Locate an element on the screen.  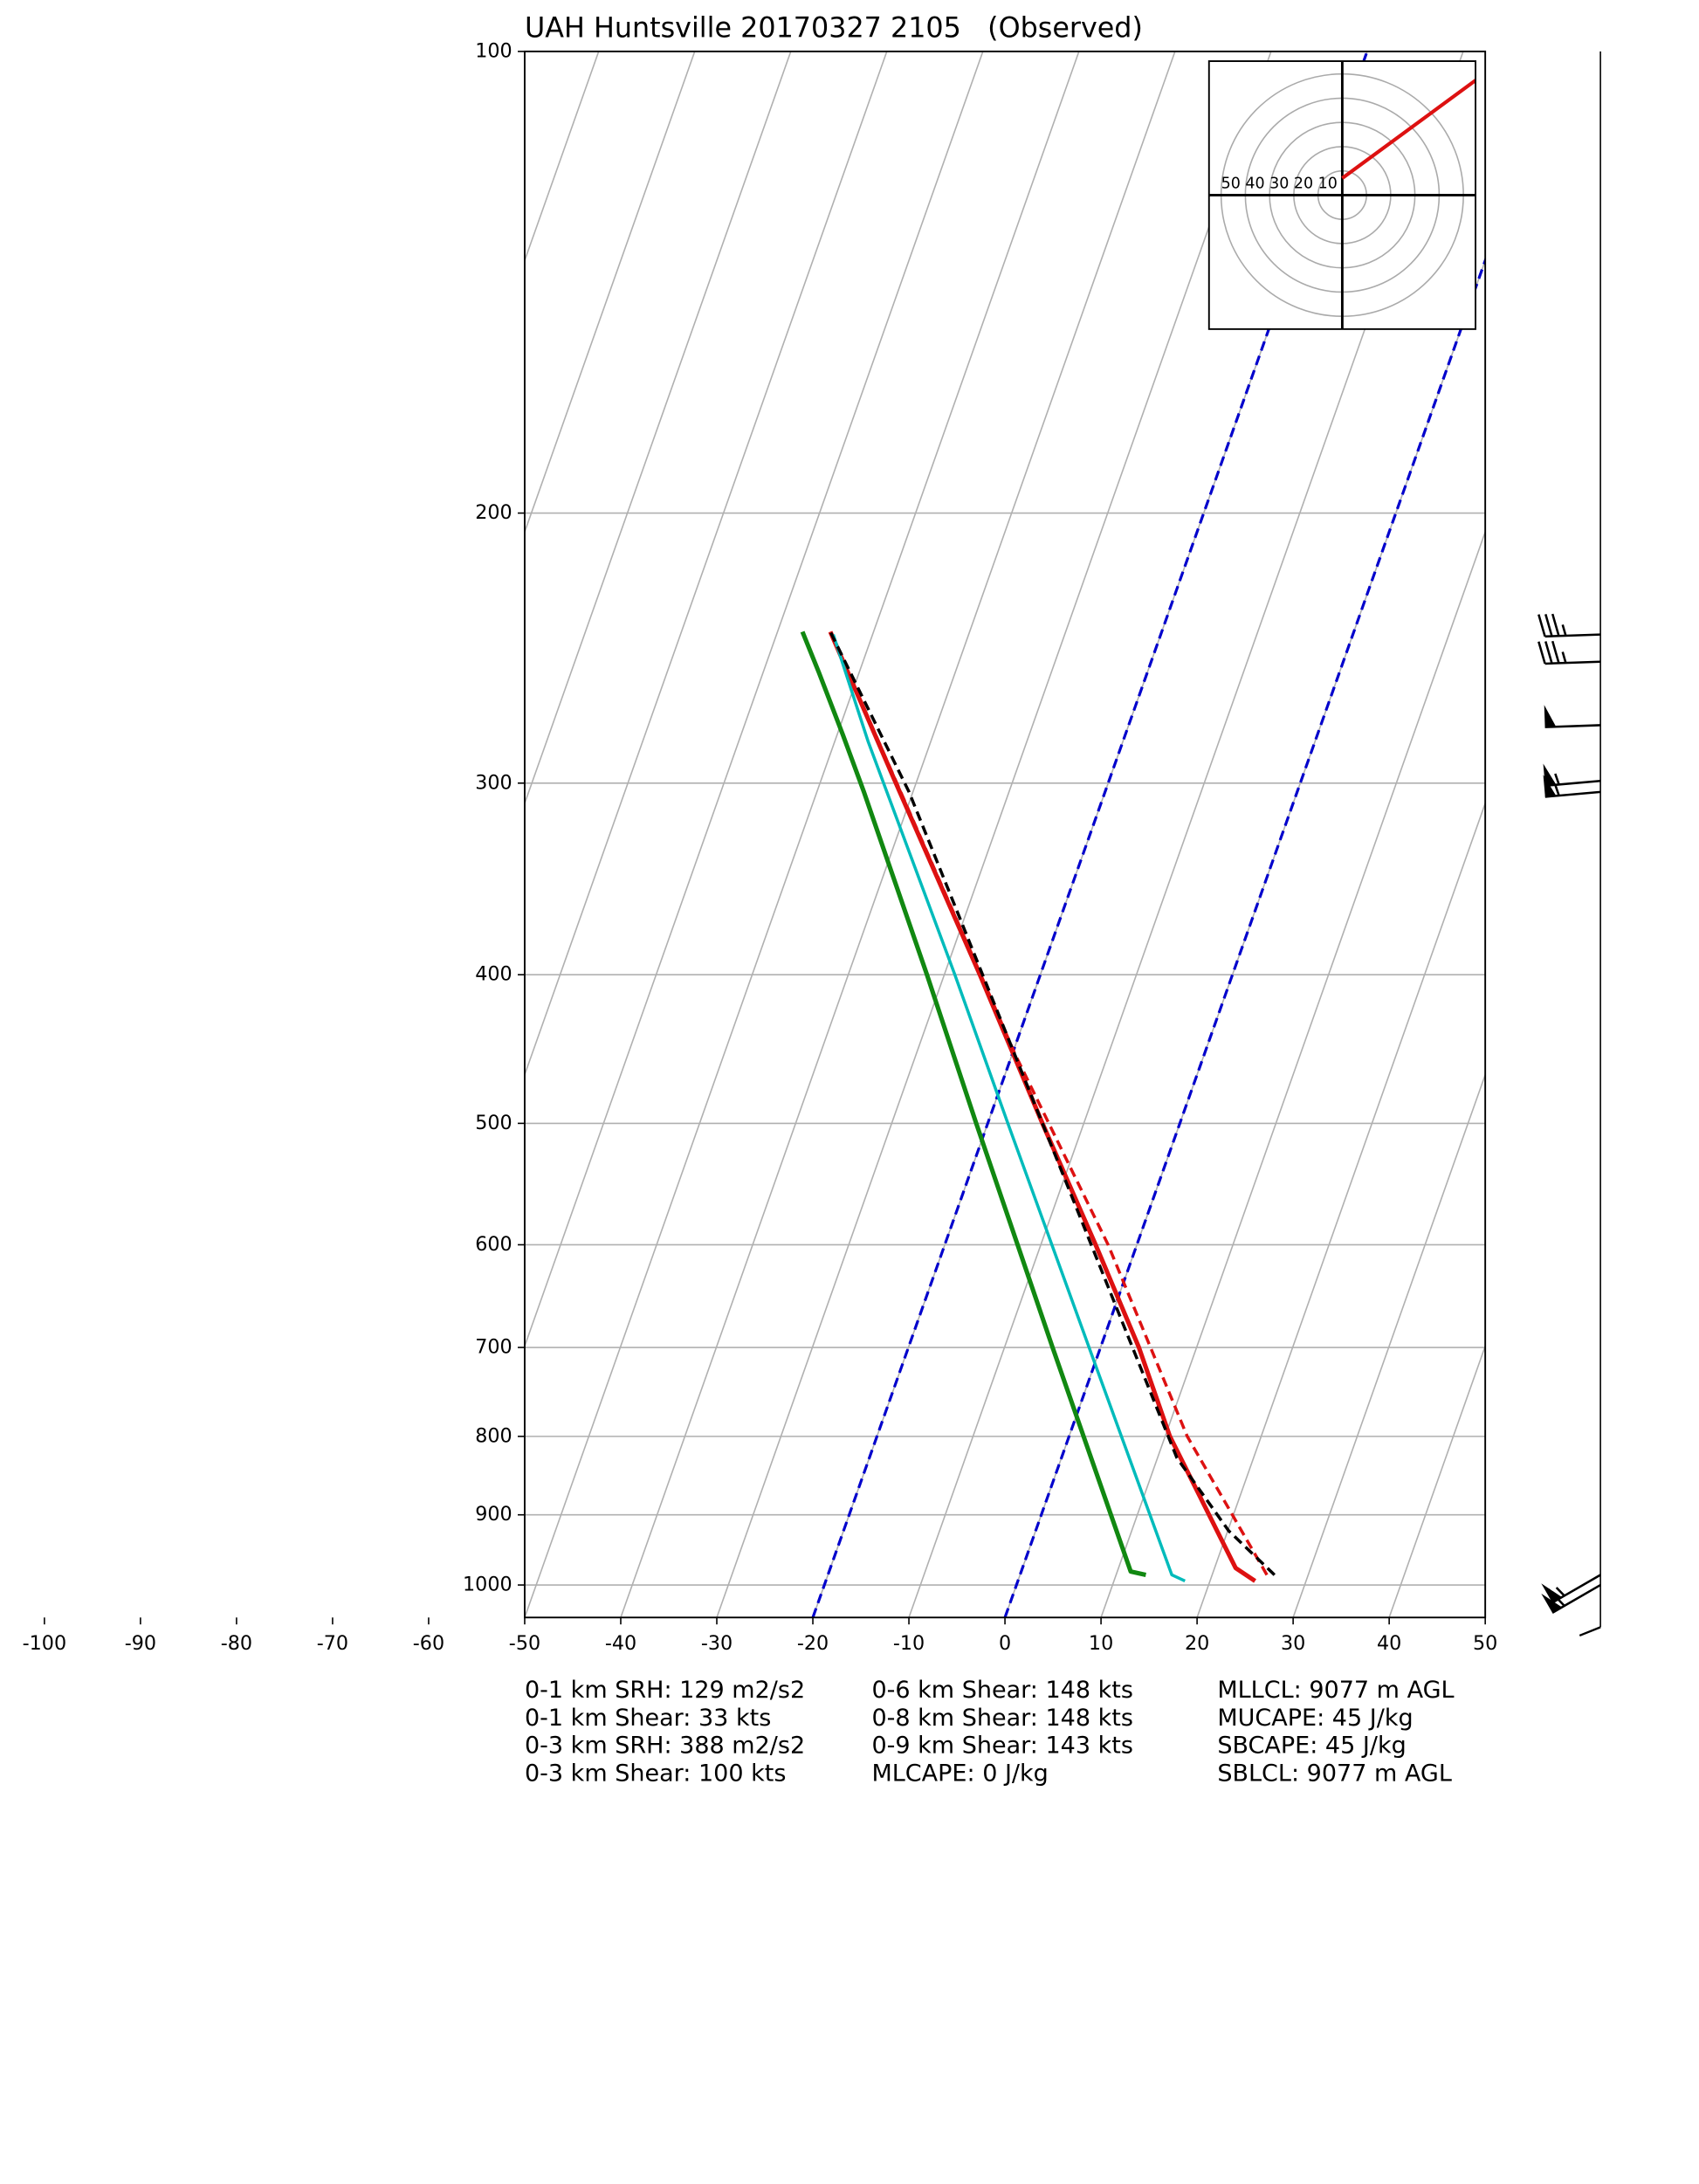
hodograph-ring-label: 50 is located at coordinates (1231, 184).